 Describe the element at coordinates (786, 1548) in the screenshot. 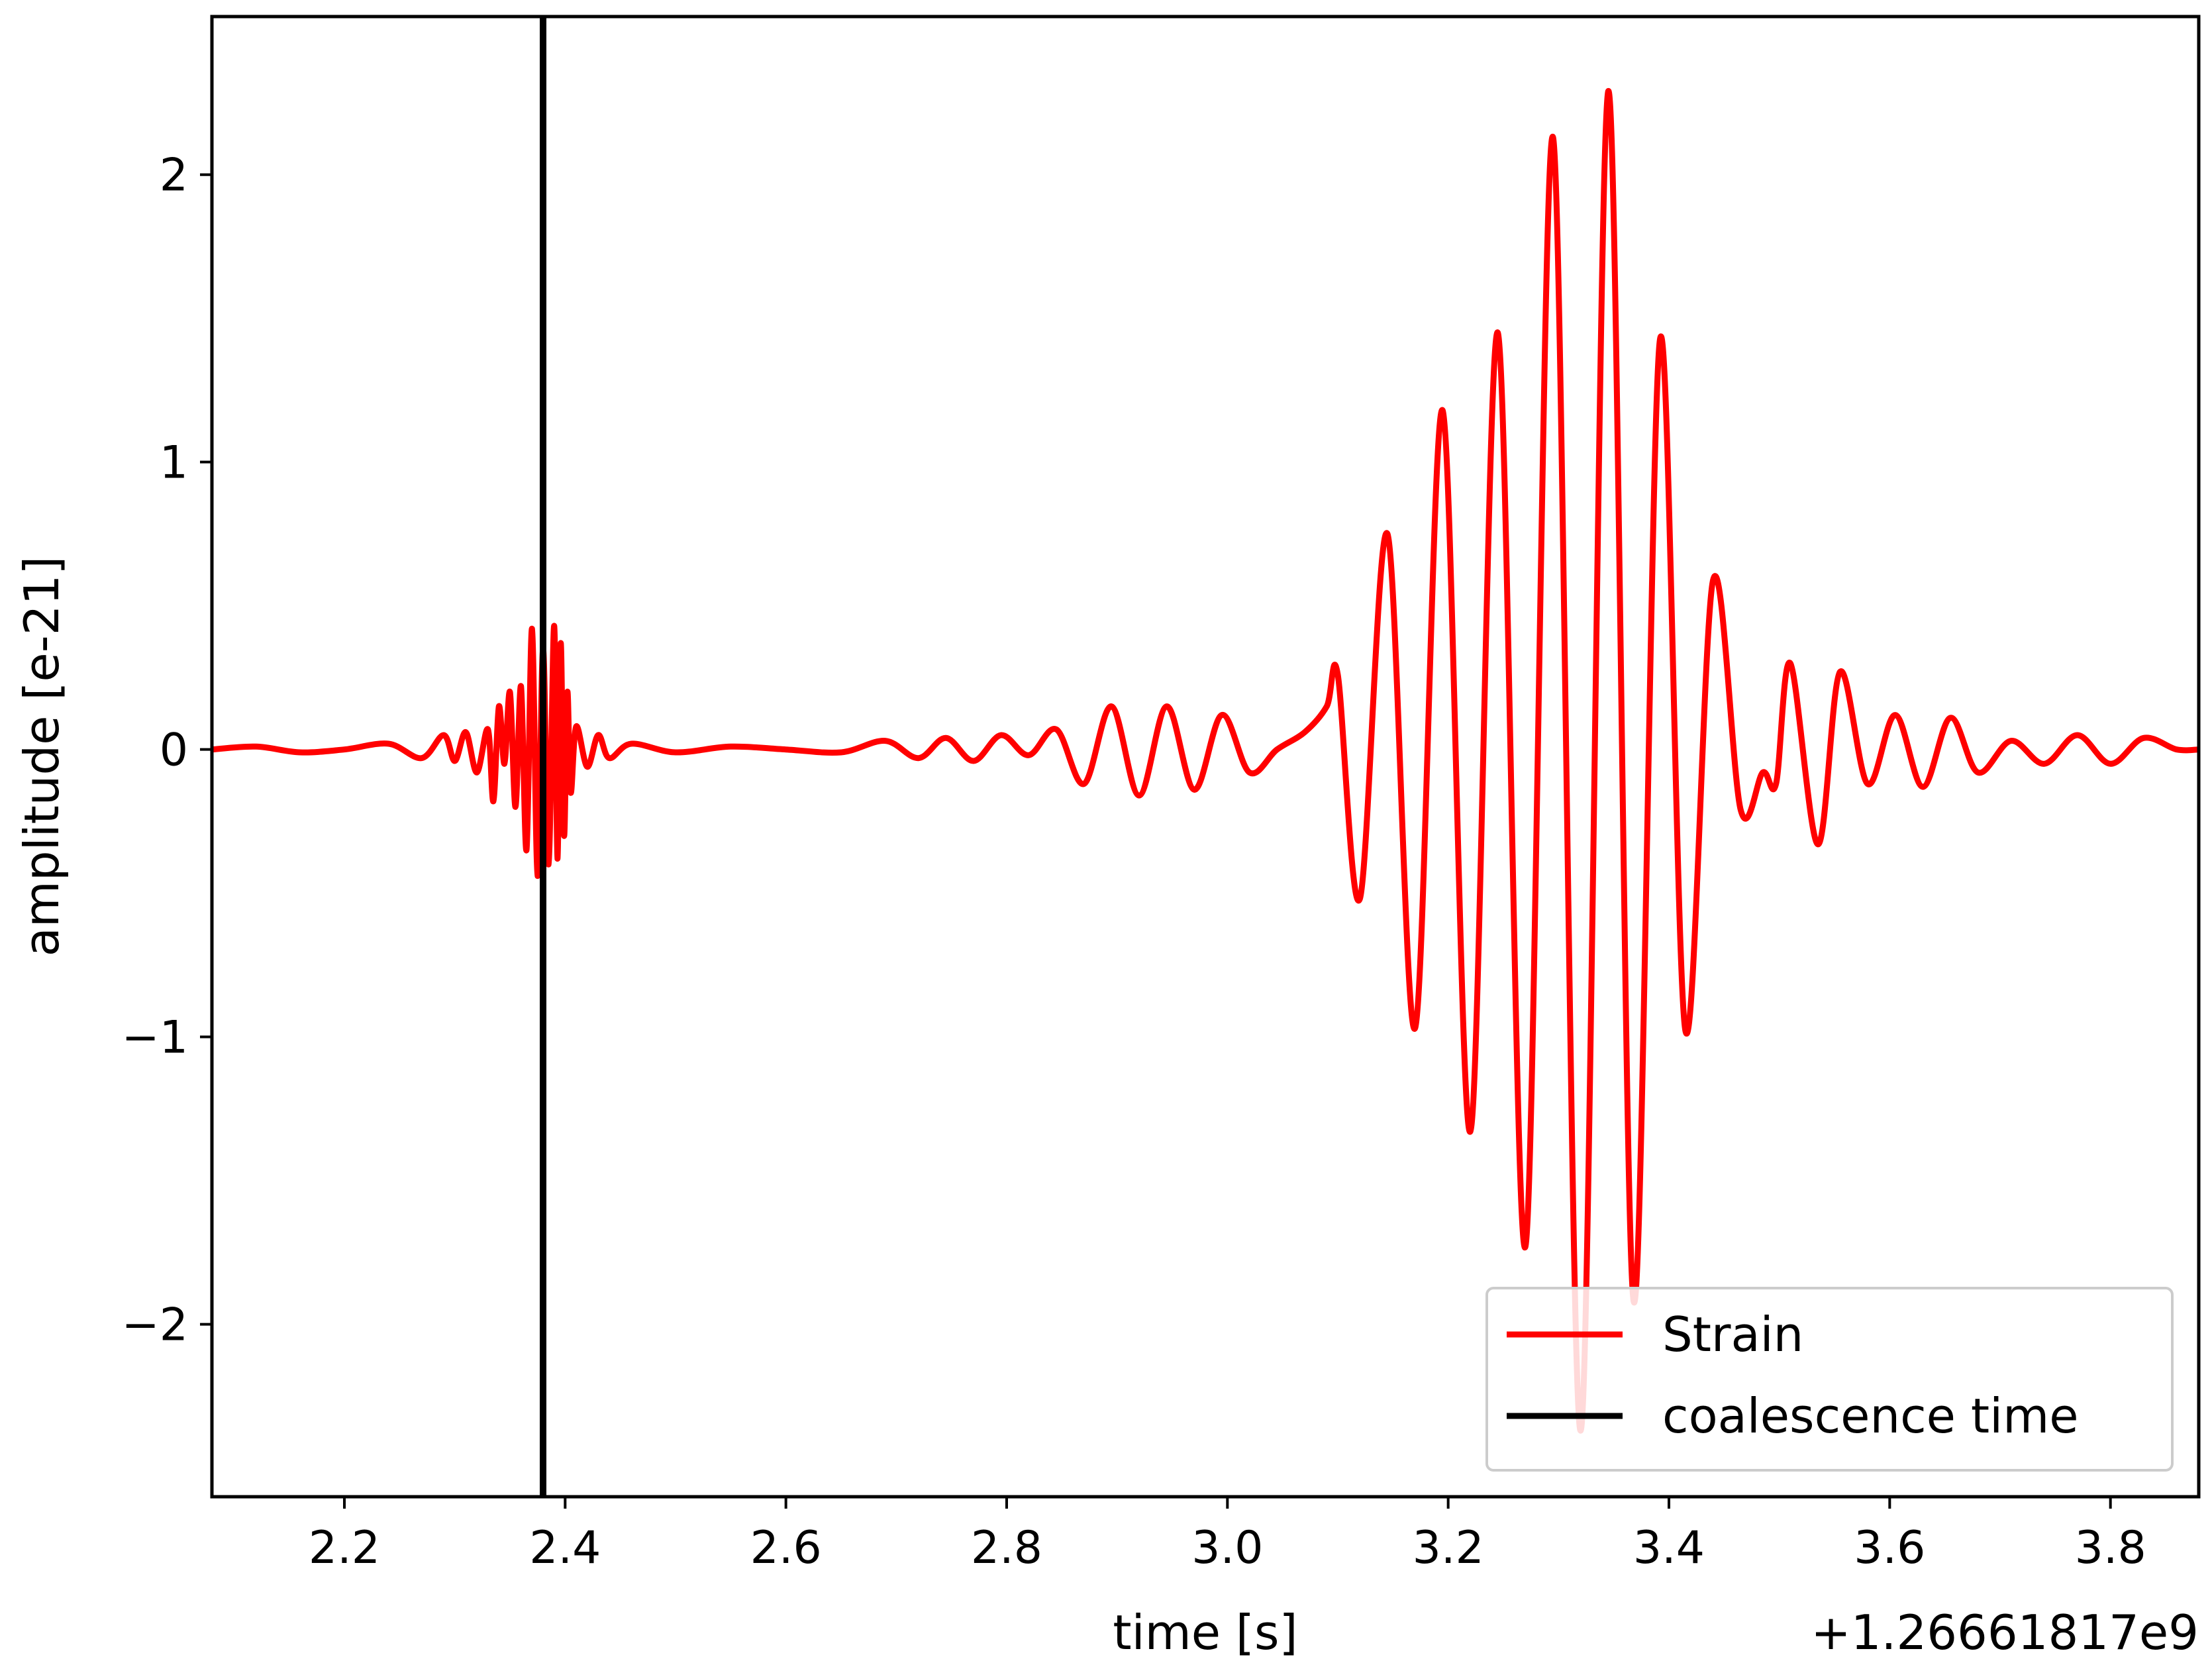

I see `x-tick-label: 2.6` at that location.